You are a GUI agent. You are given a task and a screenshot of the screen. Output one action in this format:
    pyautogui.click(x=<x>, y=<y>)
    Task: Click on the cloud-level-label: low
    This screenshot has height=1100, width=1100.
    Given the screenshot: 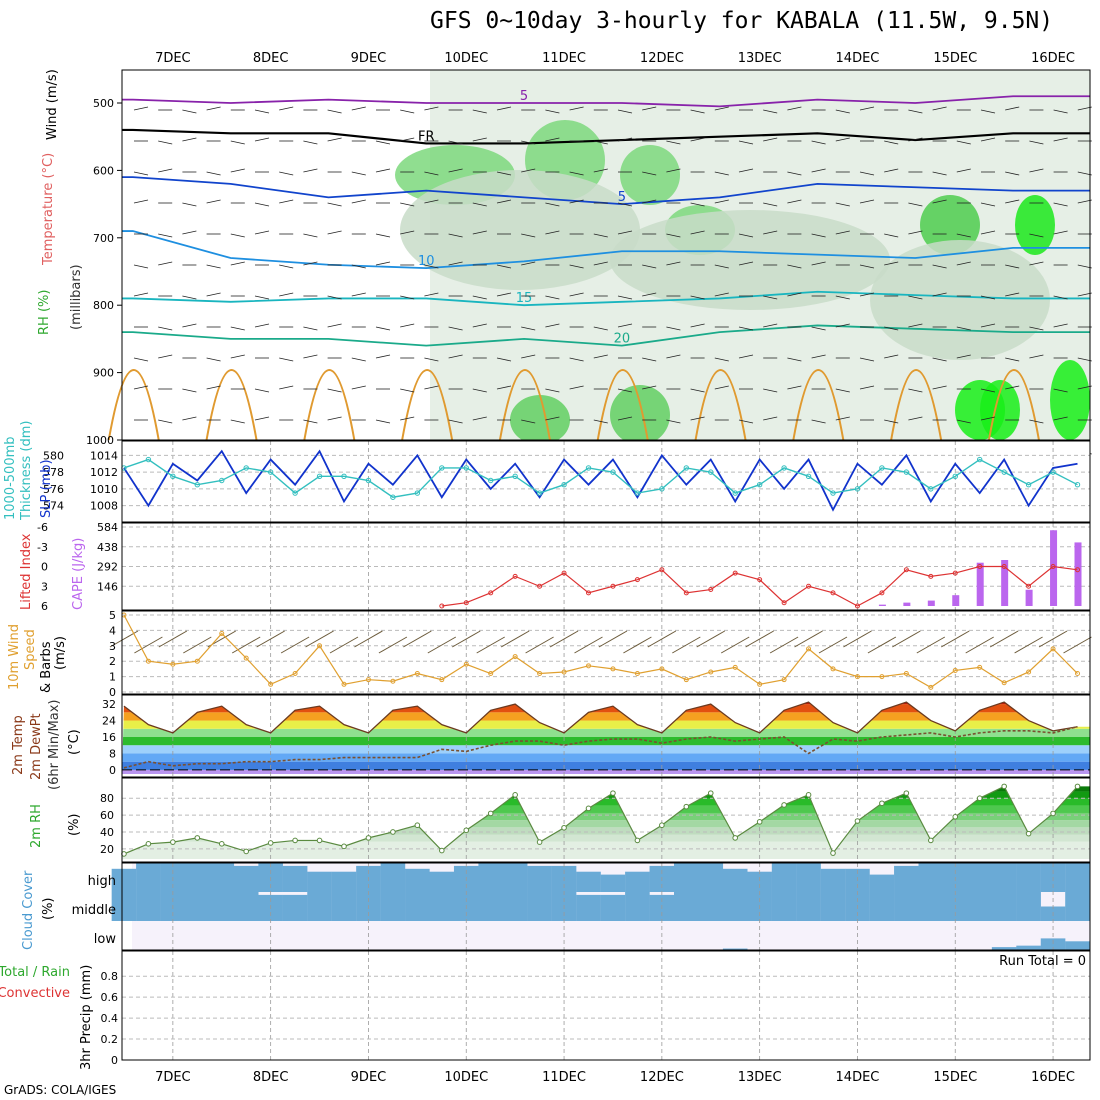 What is the action you would take?
    pyautogui.click(x=105, y=939)
    